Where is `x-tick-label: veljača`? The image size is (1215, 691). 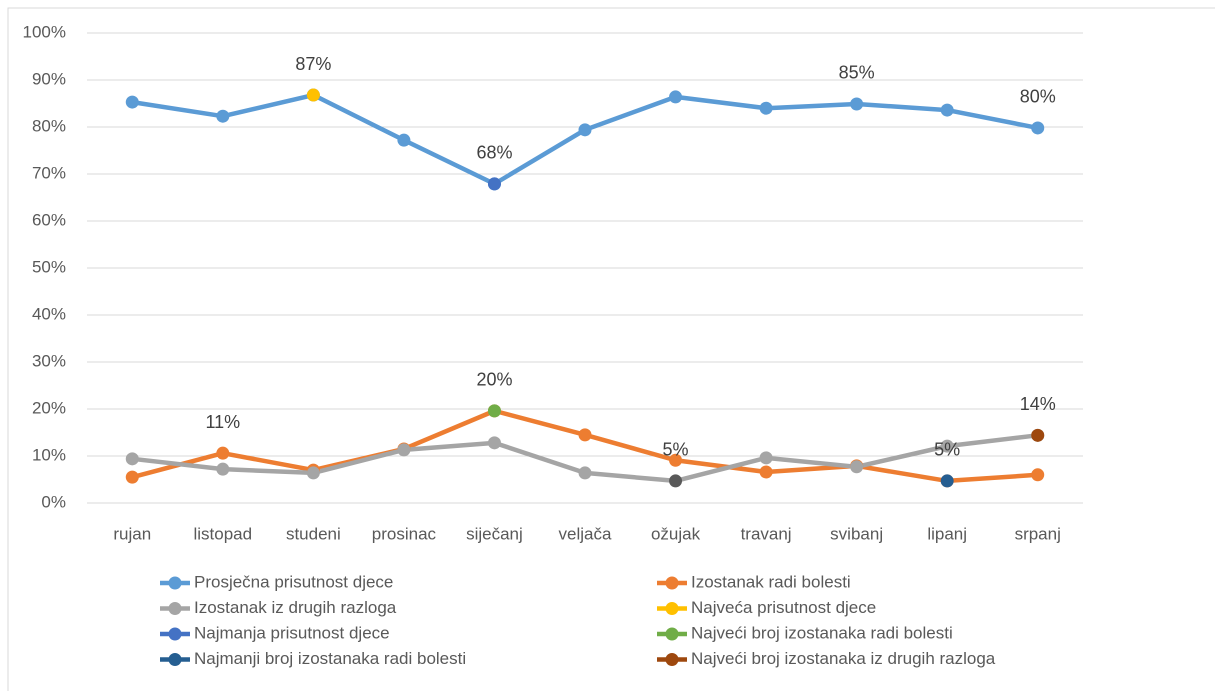 x-tick-label: veljača is located at coordinates (585, 533).